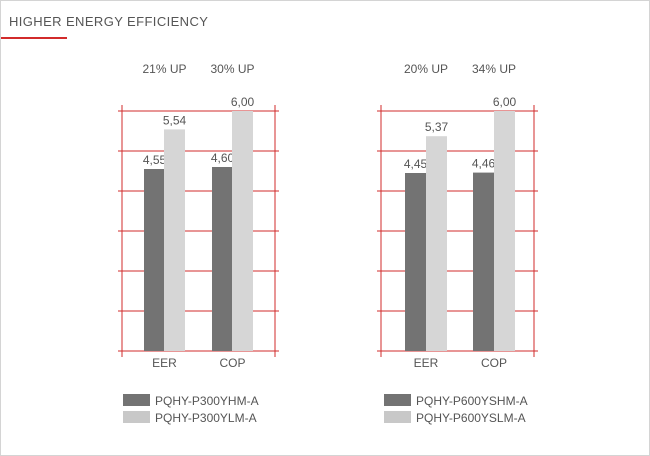 The height and width of the screenshot is (456, 650). Describe the element at coordinates (155, 160) in the screenshot. I see `data-label: 4,55` at that location.